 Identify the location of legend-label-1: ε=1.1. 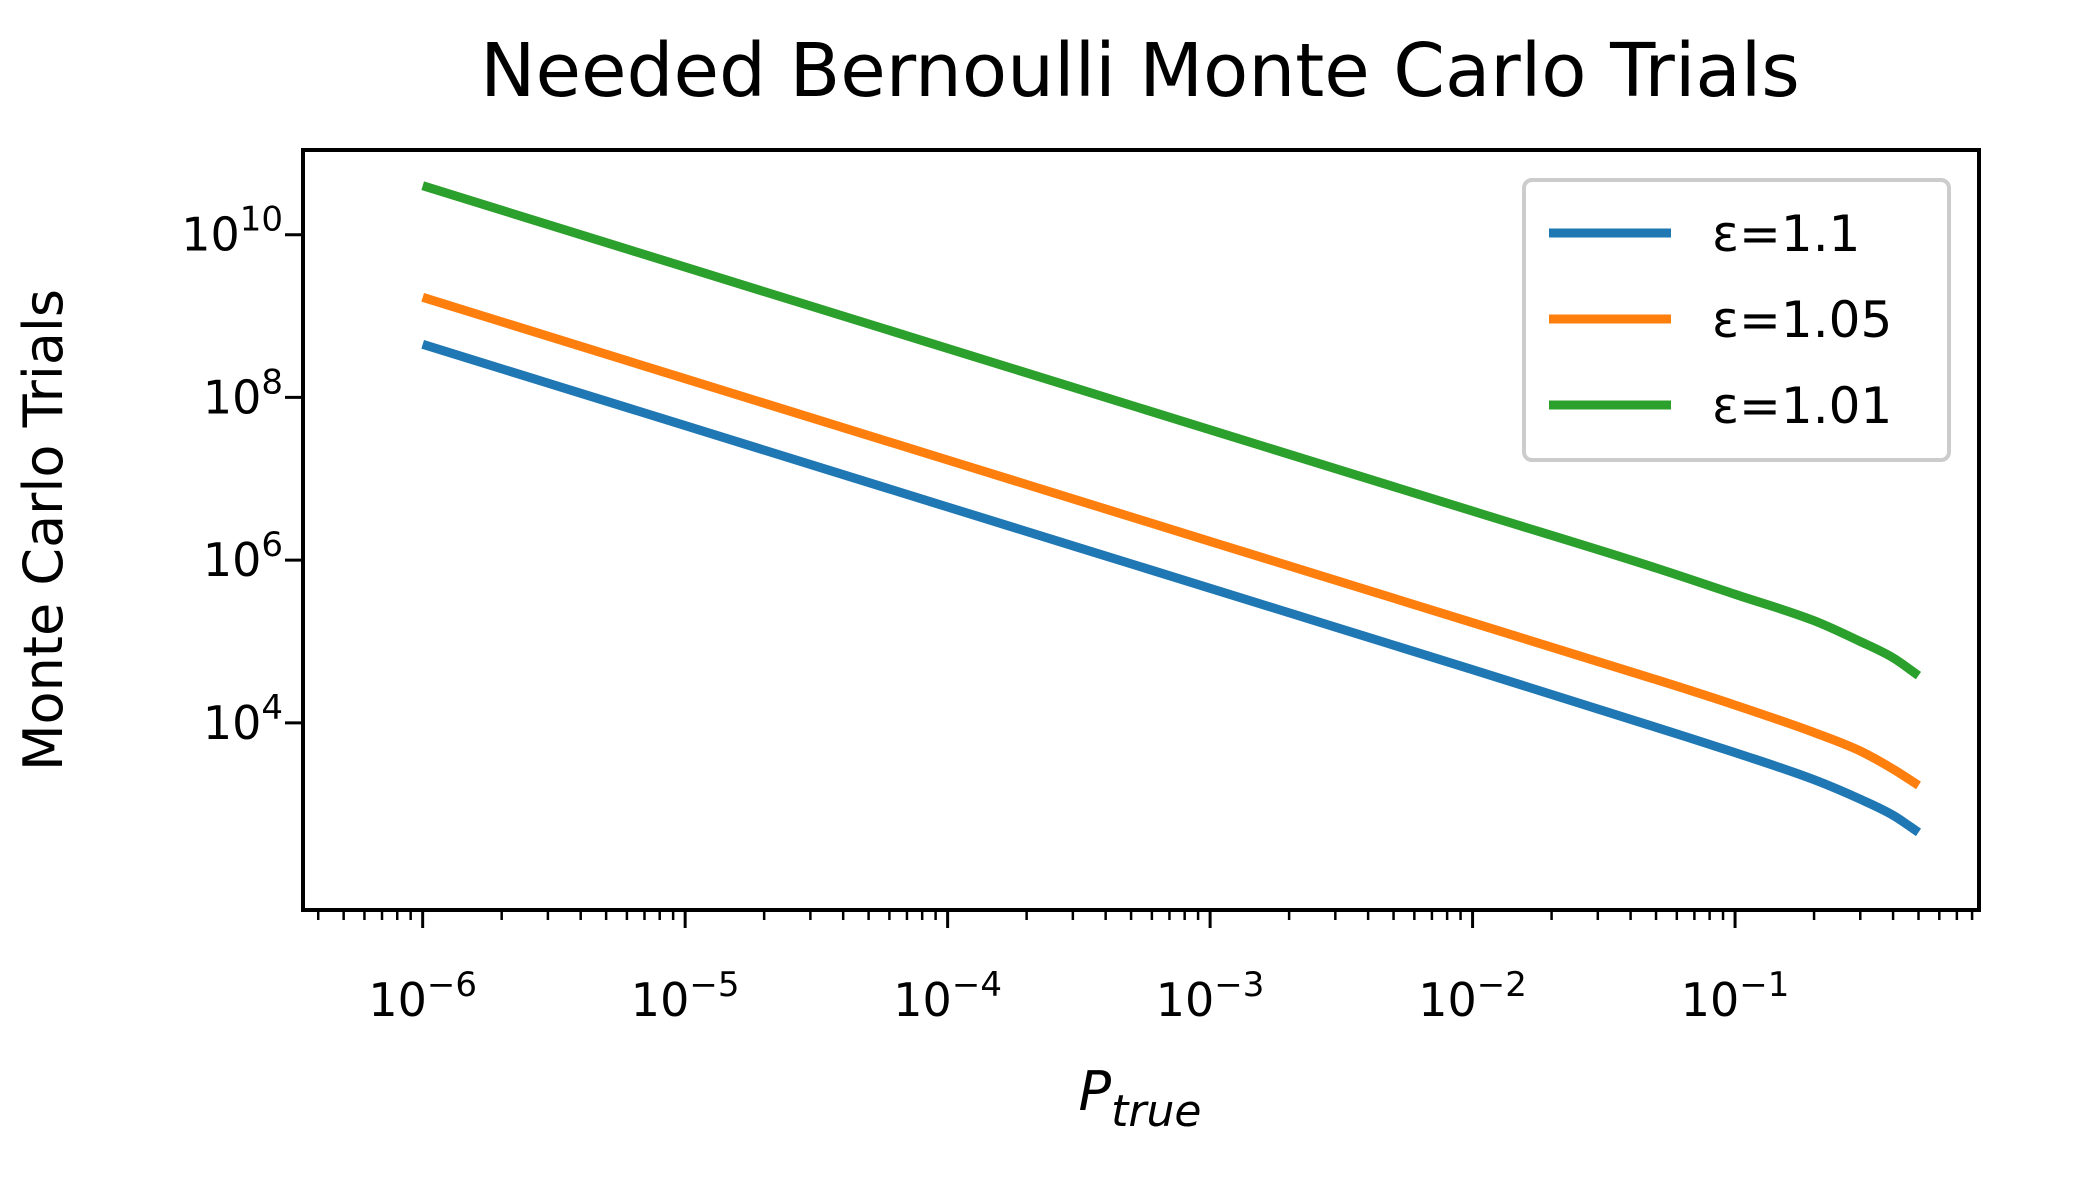
(1786, 234).